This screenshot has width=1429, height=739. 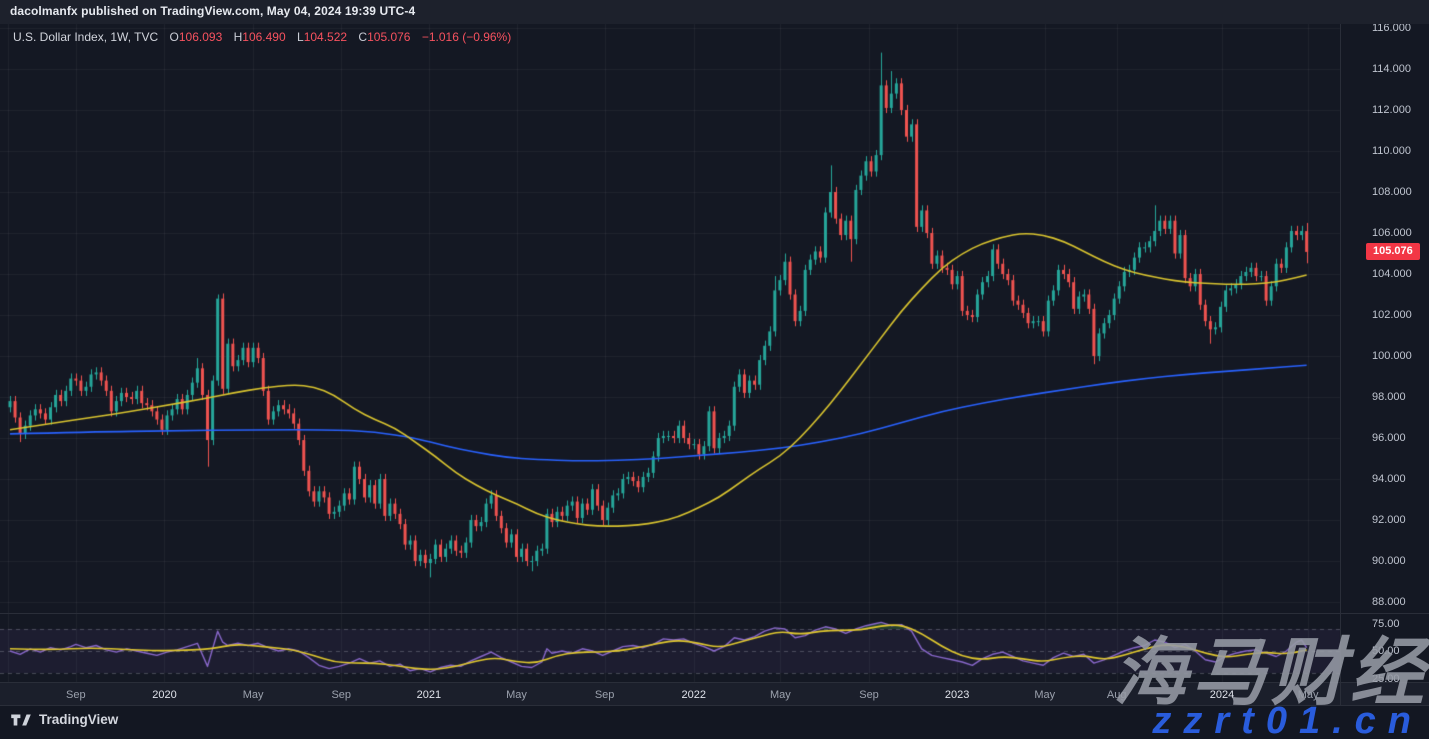 I want to click on rsi-tick-label: 75.00, so click(x=1386, y=623).